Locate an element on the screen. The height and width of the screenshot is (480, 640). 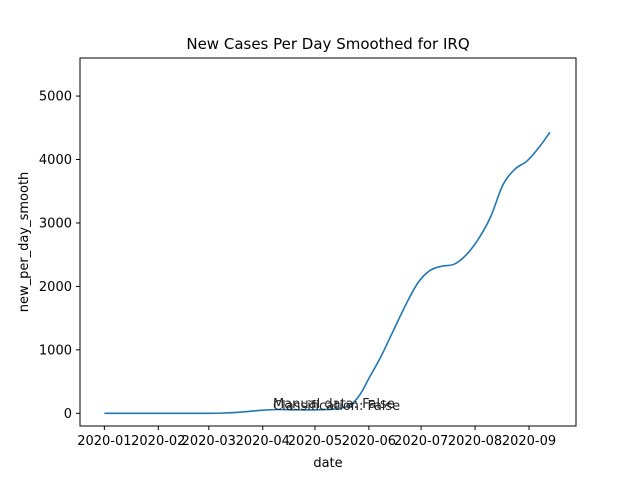
x-tick-label: 2020-05 is located at coordinates (315, 441).